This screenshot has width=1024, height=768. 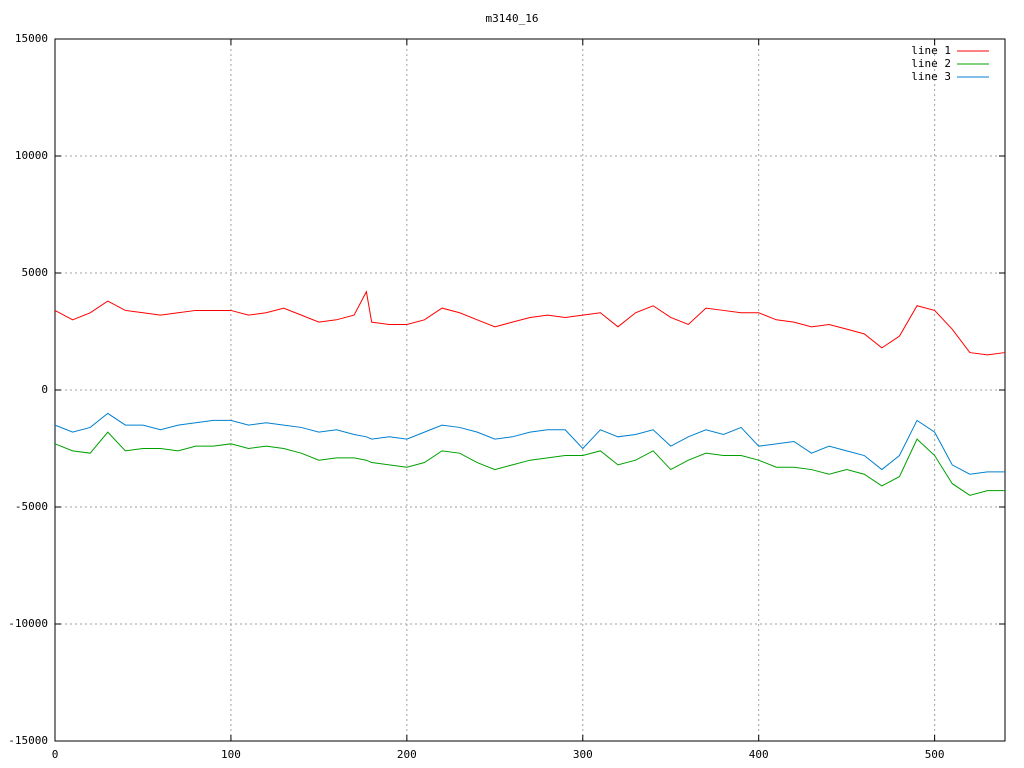 I want to click on x-tick-label: 300, so click(x=583, y=754).